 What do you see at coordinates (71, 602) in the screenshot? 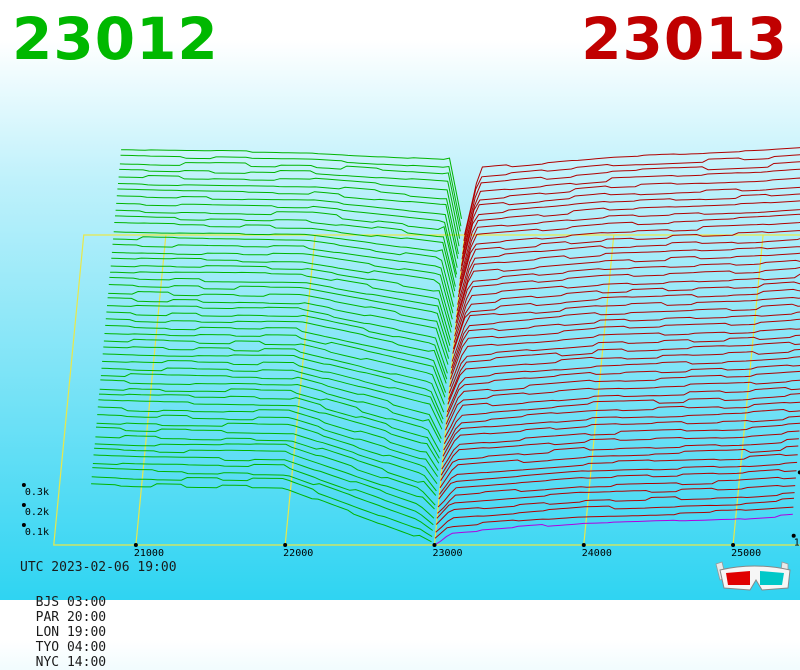
I see `zone-time-bjs: BJS 03:00` at bounding box center [71, 602].